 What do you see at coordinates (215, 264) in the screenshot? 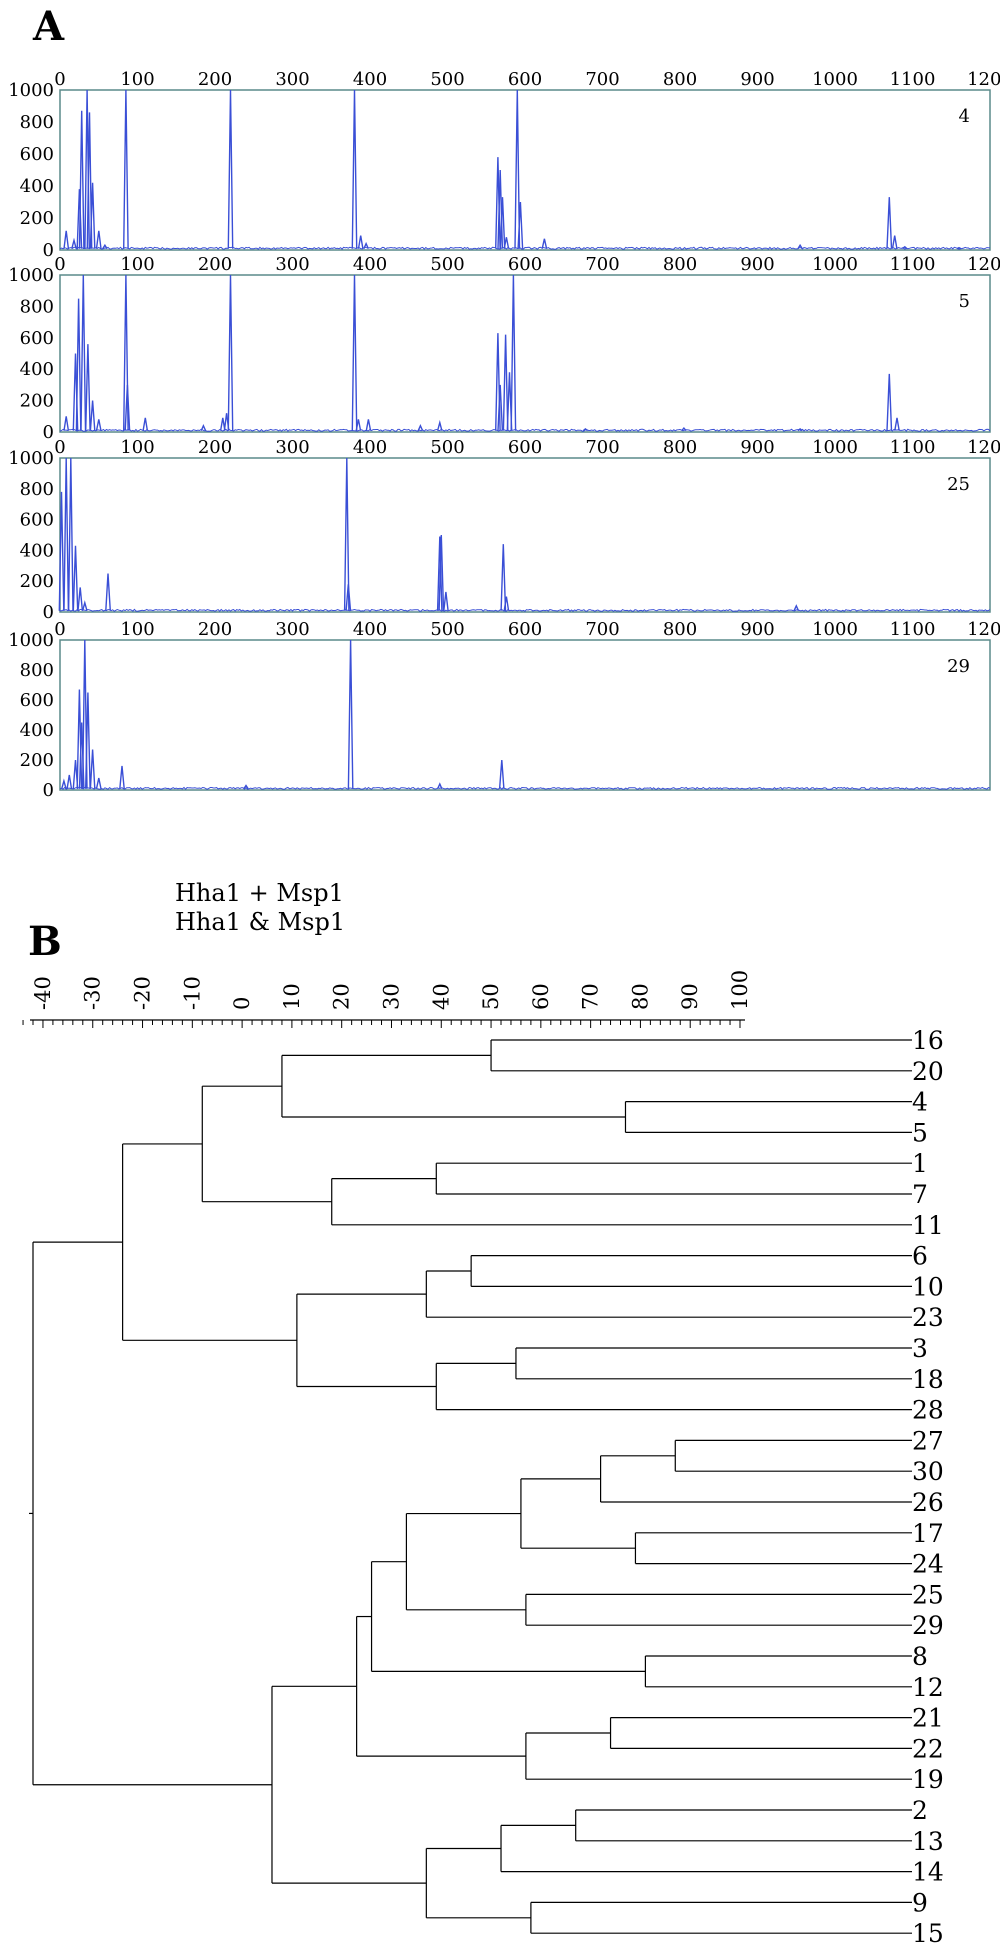
I see `x-tick-label: 200` at bounding box center [215, 264].